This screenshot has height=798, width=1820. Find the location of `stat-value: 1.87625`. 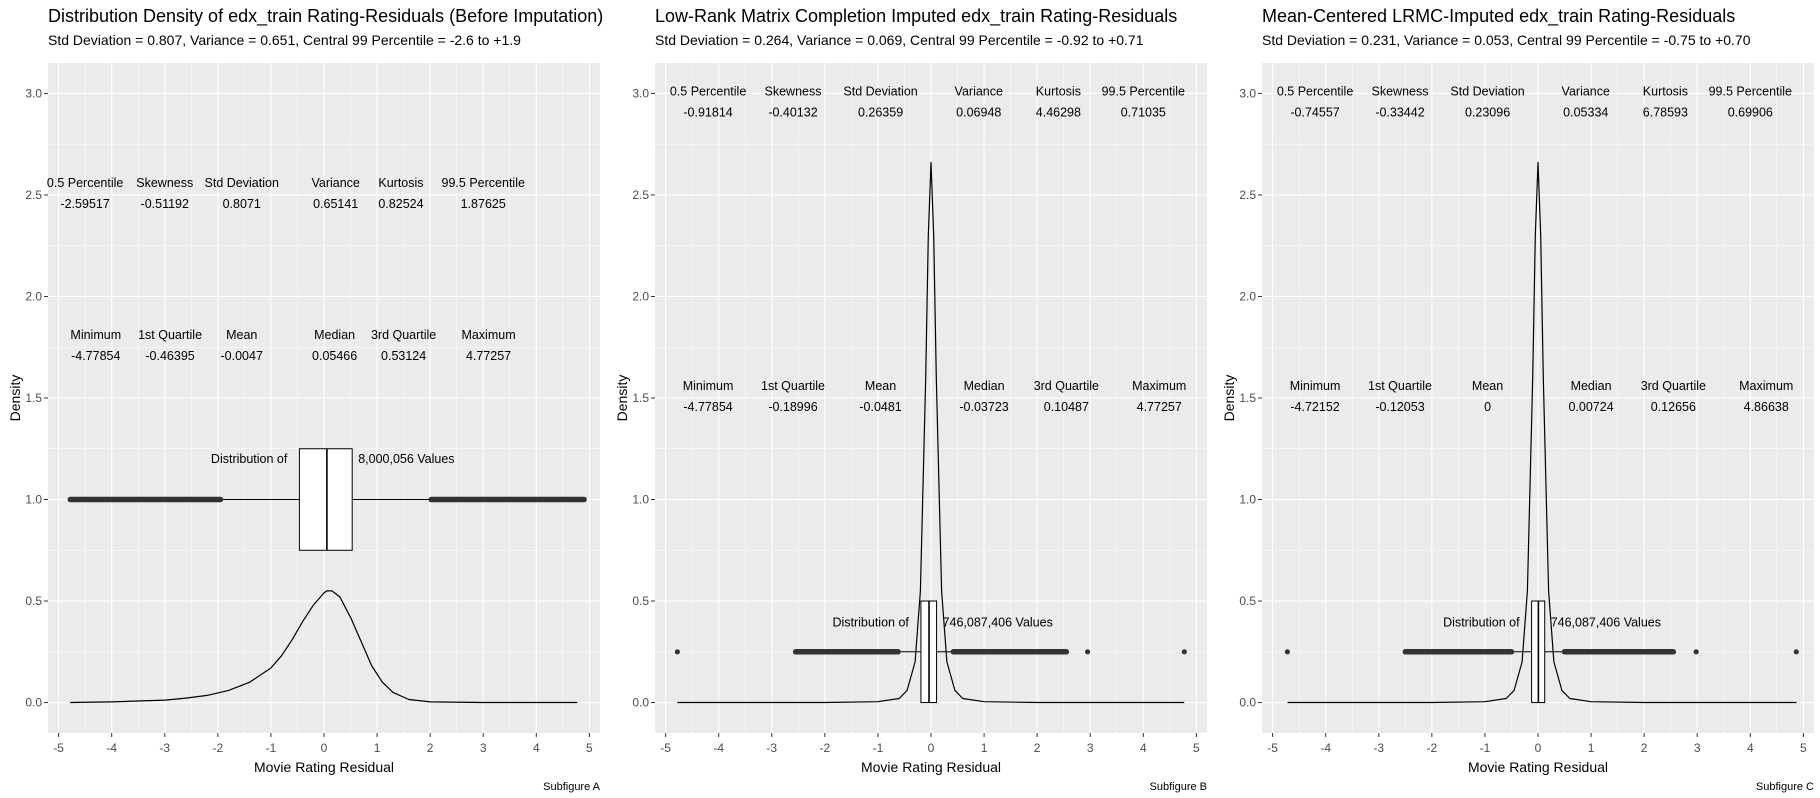

stat-value: 1.87625 is located at coordinates (483, 204).